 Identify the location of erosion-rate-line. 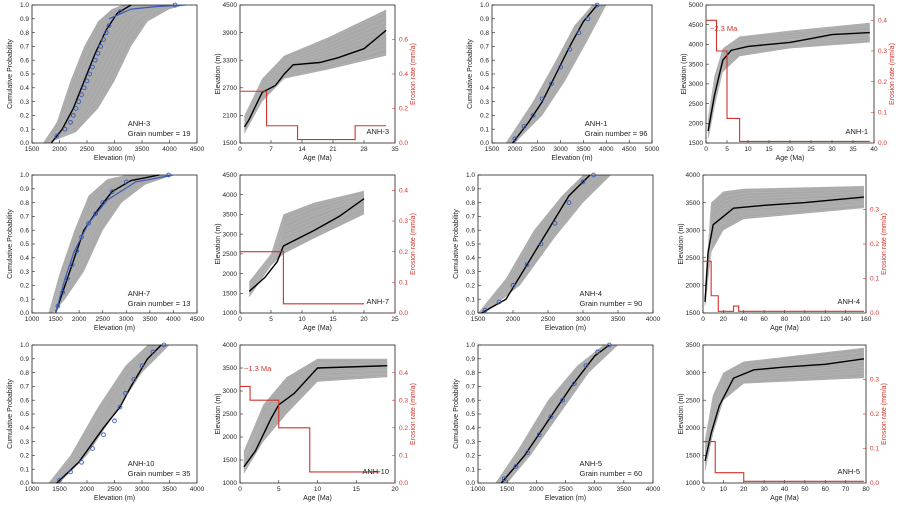
(788, 81).